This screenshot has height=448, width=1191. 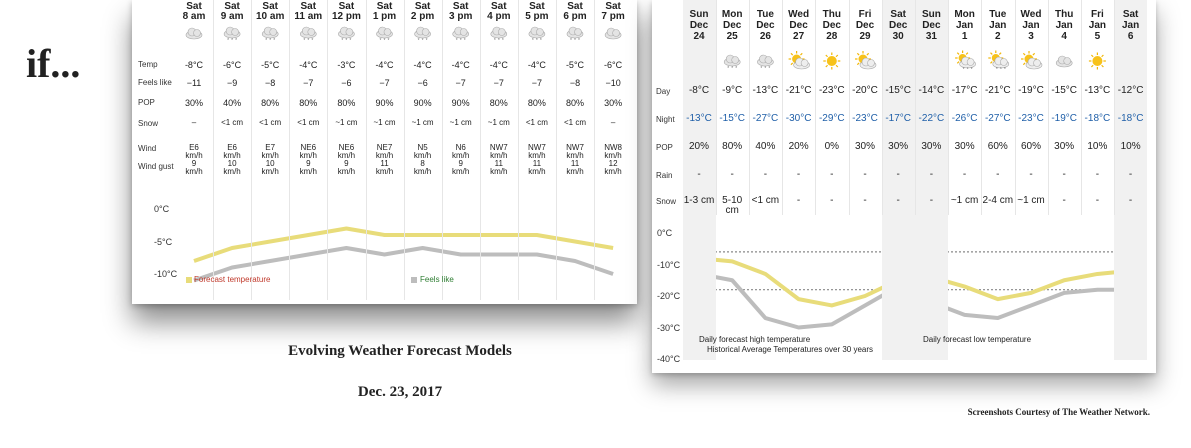 What do you see at coordinates (1031, 200) in the screenshot?
I see `snow-value: ~1 cm` at bounding box center [1031, 200].